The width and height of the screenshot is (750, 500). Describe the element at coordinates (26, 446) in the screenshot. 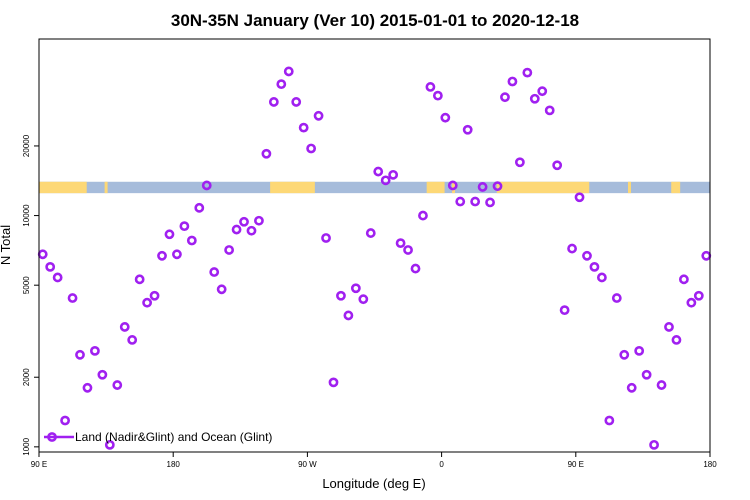

I see `y-tick-label: 1000` at that location.